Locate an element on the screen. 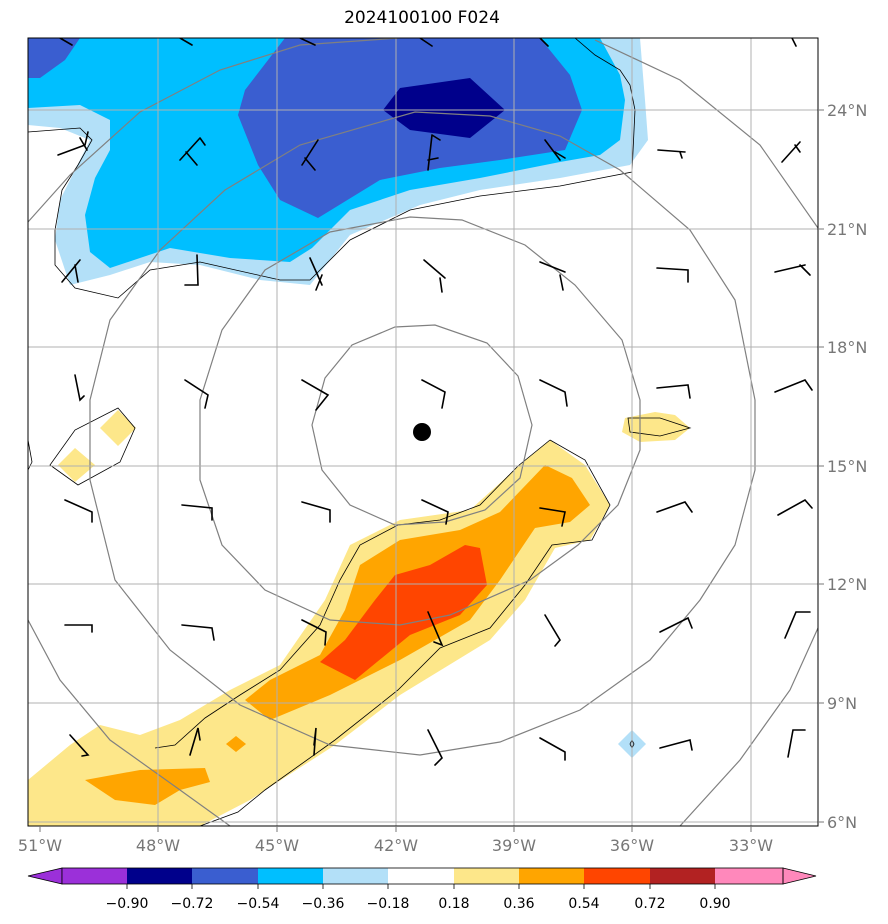 The image size is (888, 924). blue-contour is located at coordinates (54, 58).